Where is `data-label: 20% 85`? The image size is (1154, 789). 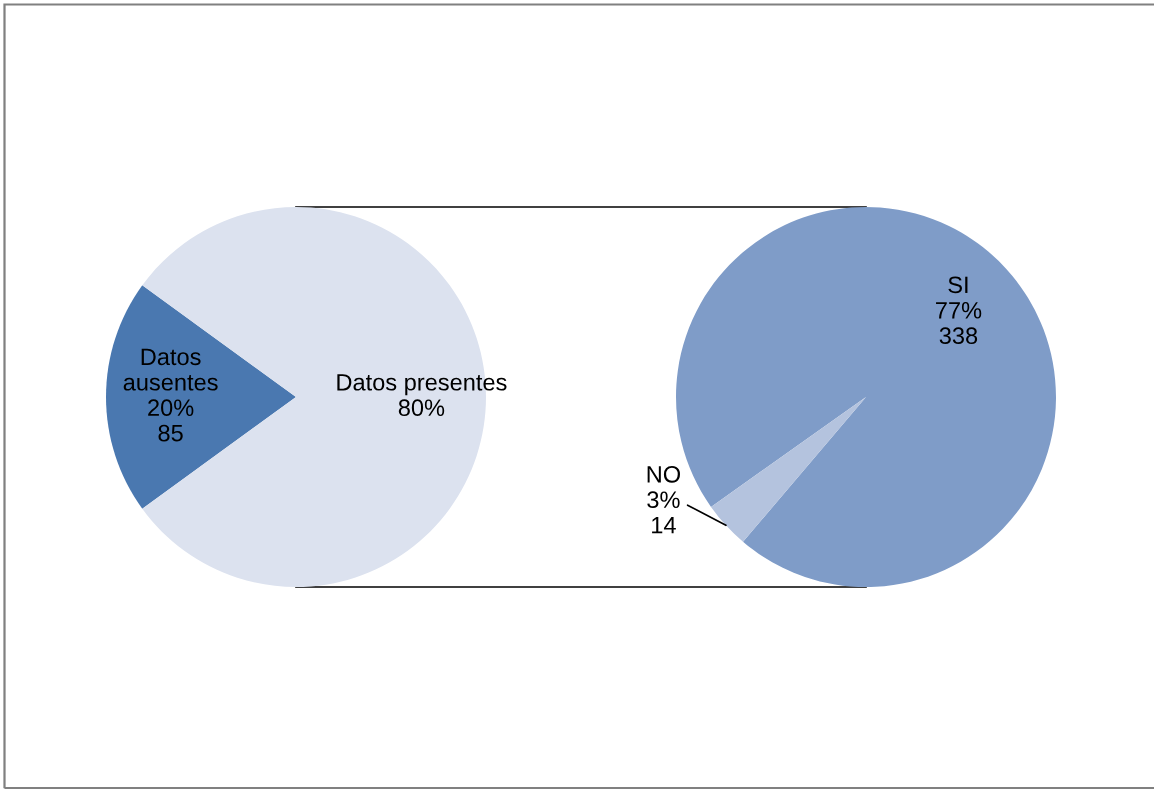
data-label: 20% 85 is located at coordinates (171, 420).